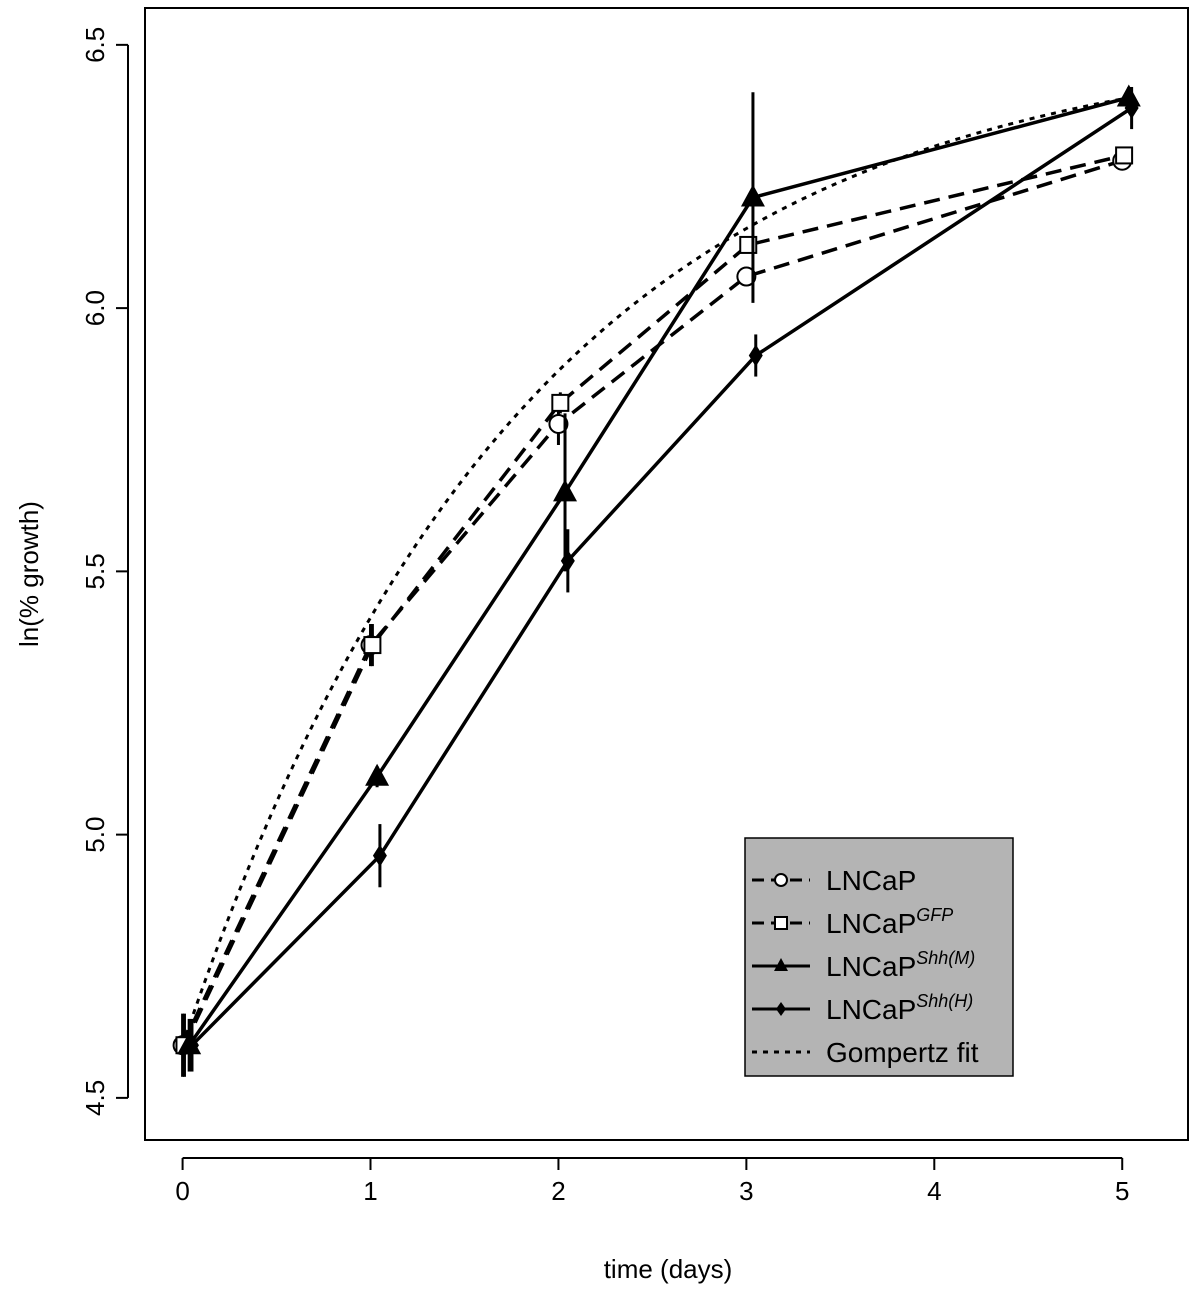 The height and width of the screenshot is (1290, 1190). I want to click on y-tick-label: 5.0, so click(95, 835).